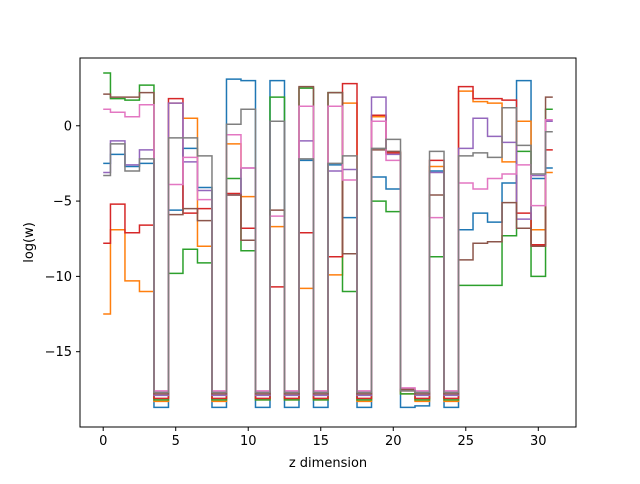 The width and height of the screenshot is (640, 484). What do you see at coordinates (68, 126) in the screenshot?
I see `y-tick-label: 0` at bounding box center [68, 126].